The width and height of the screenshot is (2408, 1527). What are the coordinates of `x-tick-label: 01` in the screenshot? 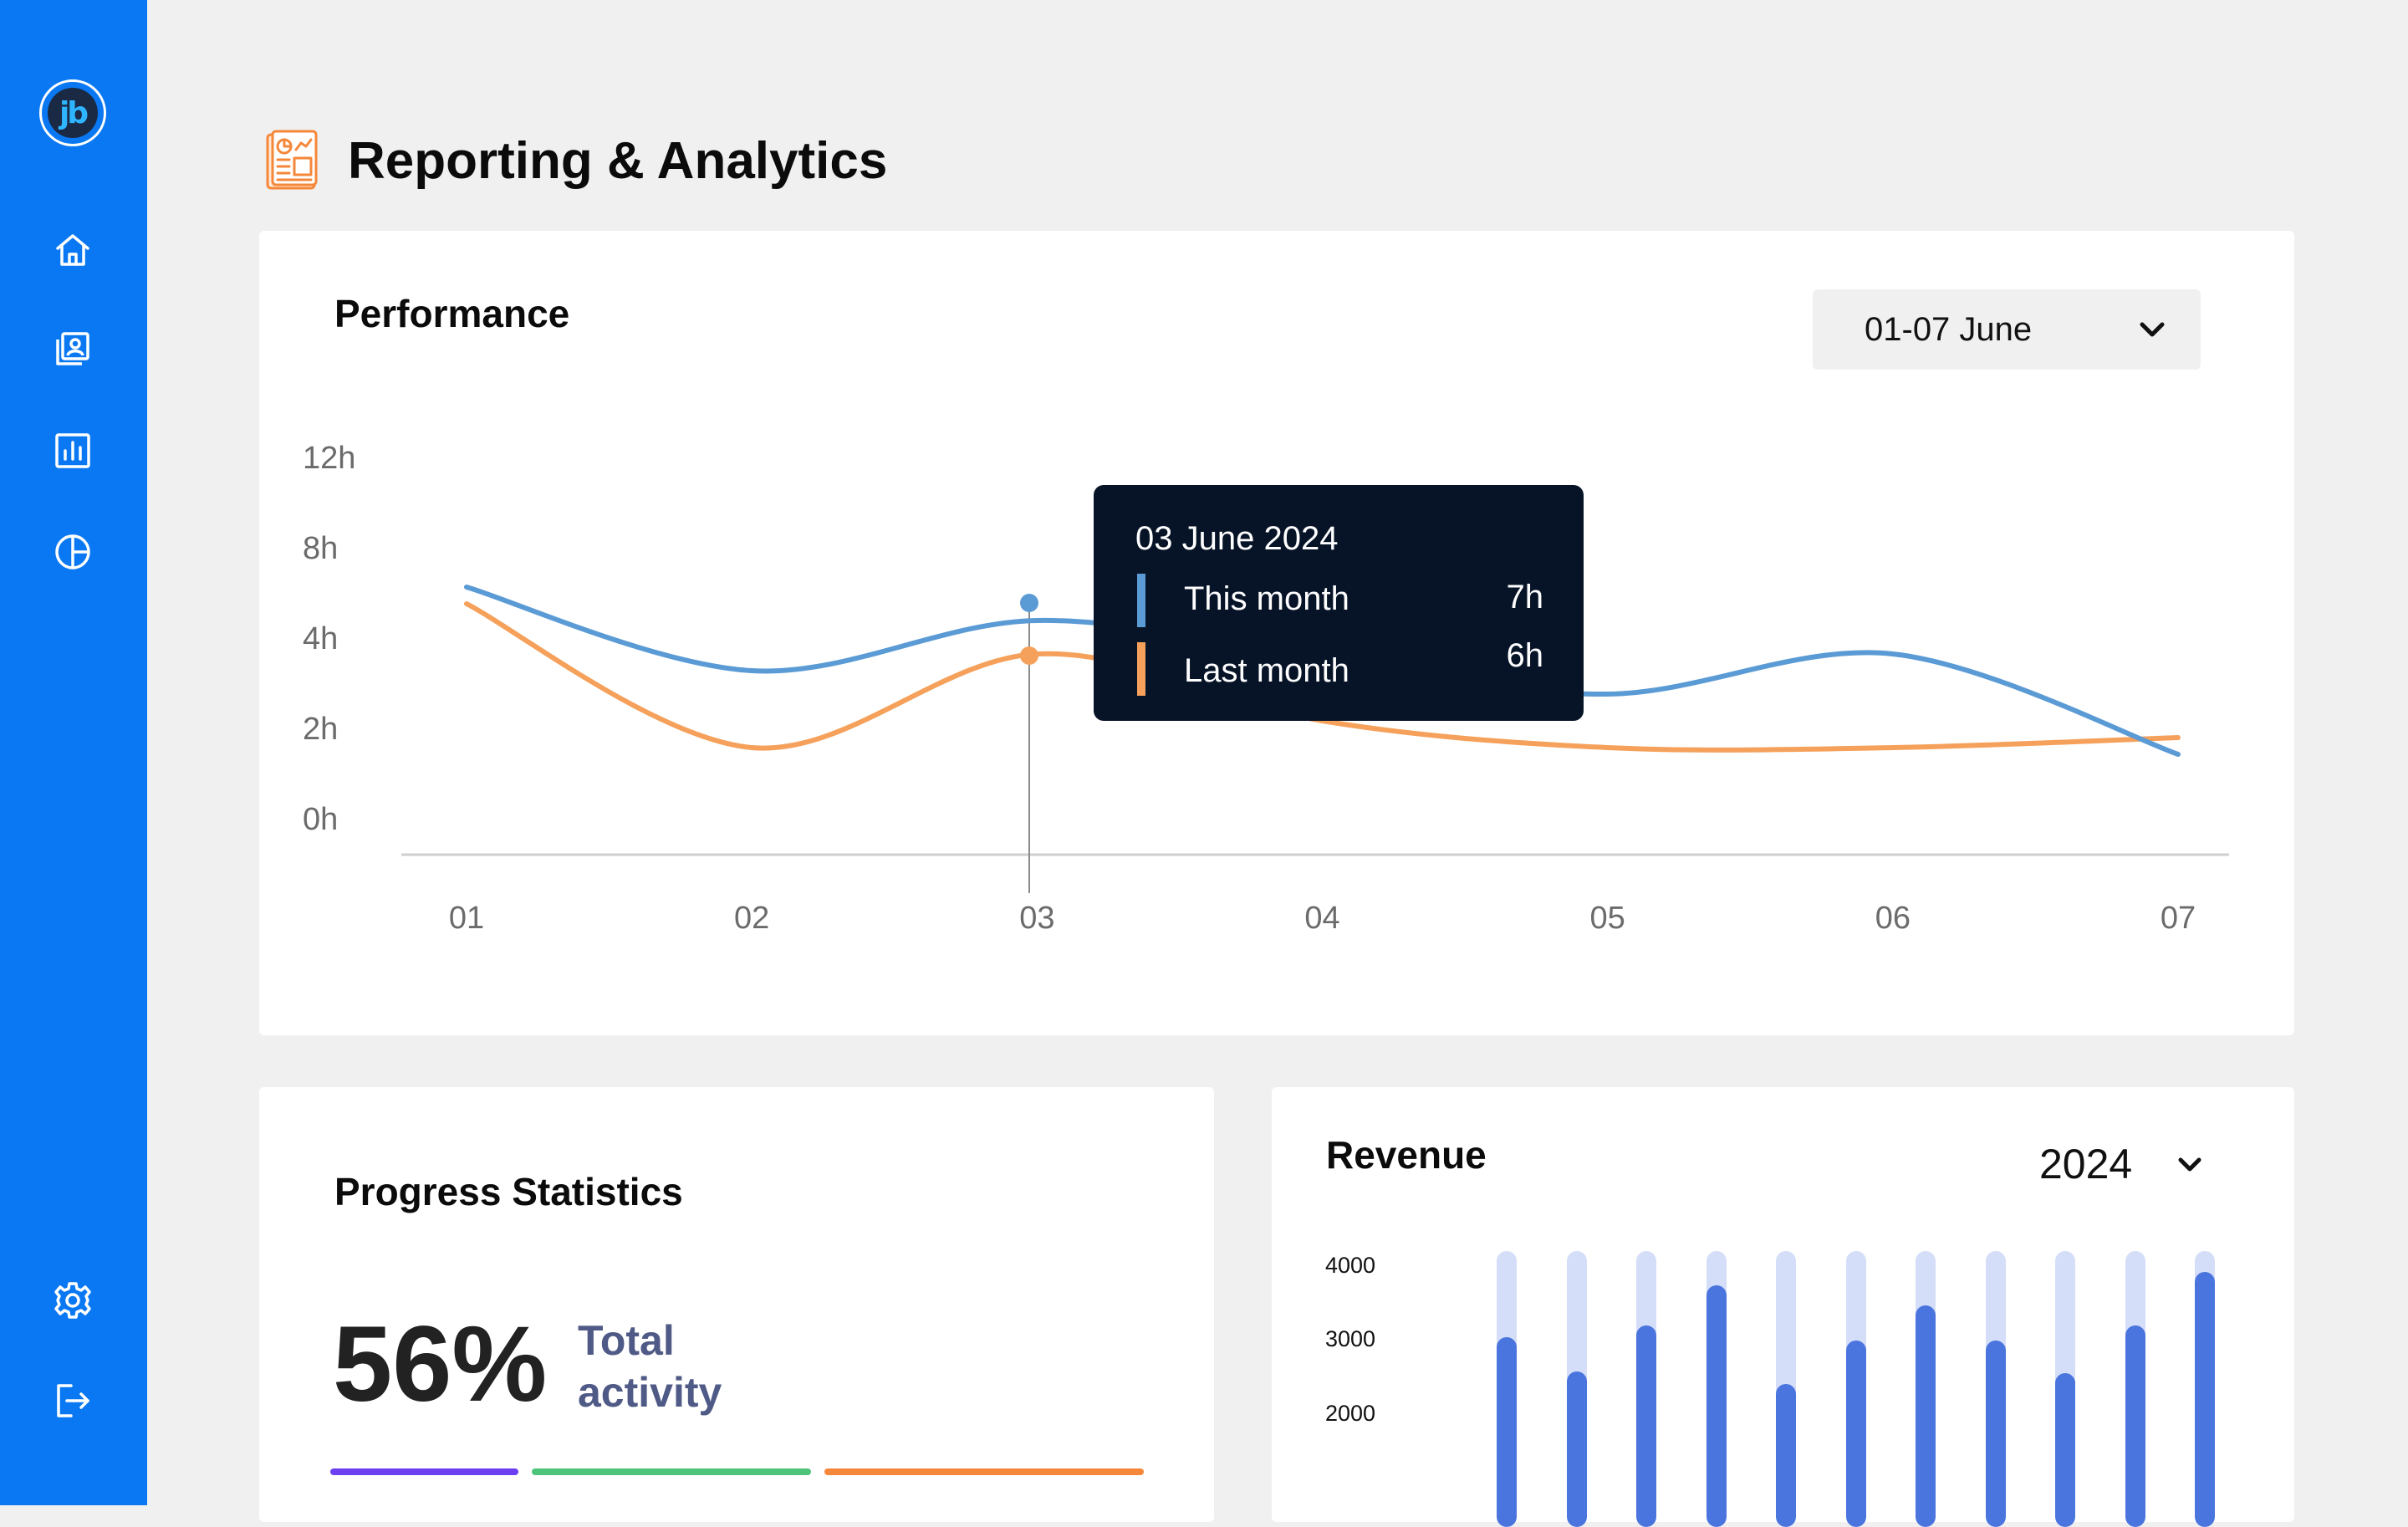 It's located at (466, 919).